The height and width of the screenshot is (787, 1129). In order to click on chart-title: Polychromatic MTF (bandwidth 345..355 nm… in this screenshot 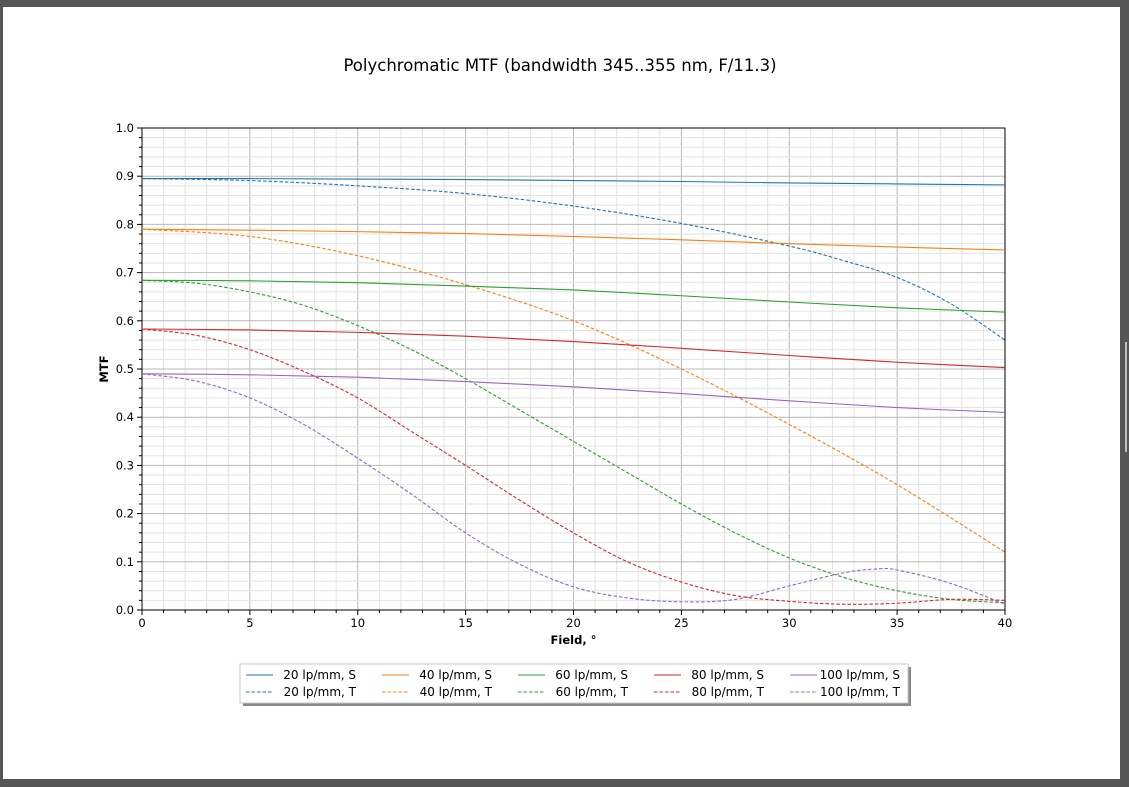, I will do `click(559, 65)`.